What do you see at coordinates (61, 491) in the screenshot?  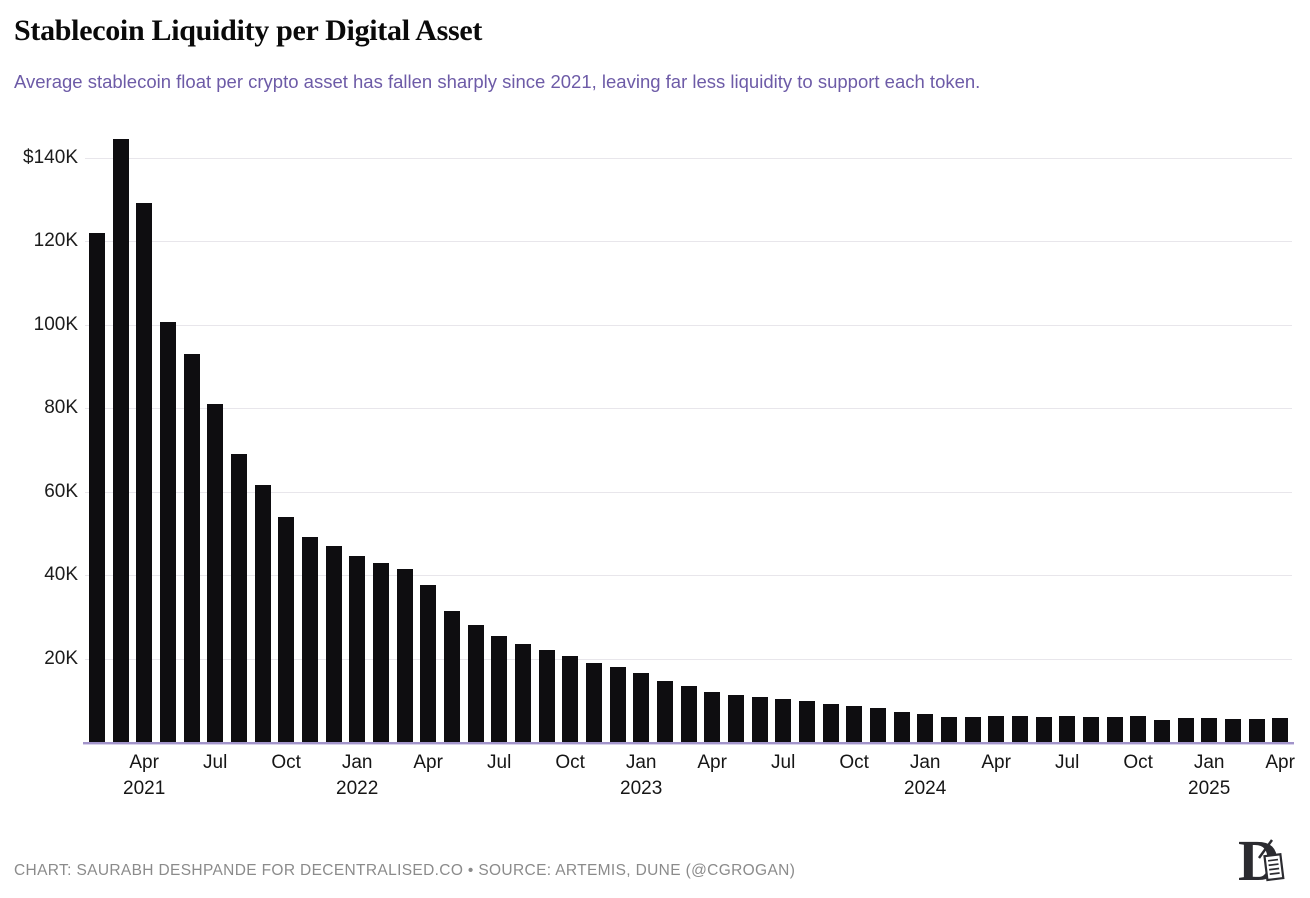 I see `y-tick-label: 60K` at bounding box center [61, 491].